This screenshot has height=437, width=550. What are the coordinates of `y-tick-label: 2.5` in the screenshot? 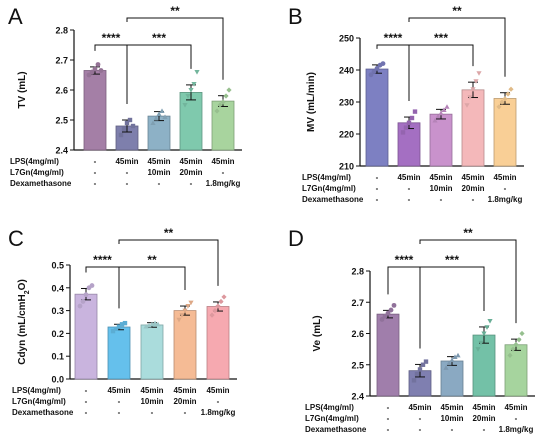 It's located at (61, 121).